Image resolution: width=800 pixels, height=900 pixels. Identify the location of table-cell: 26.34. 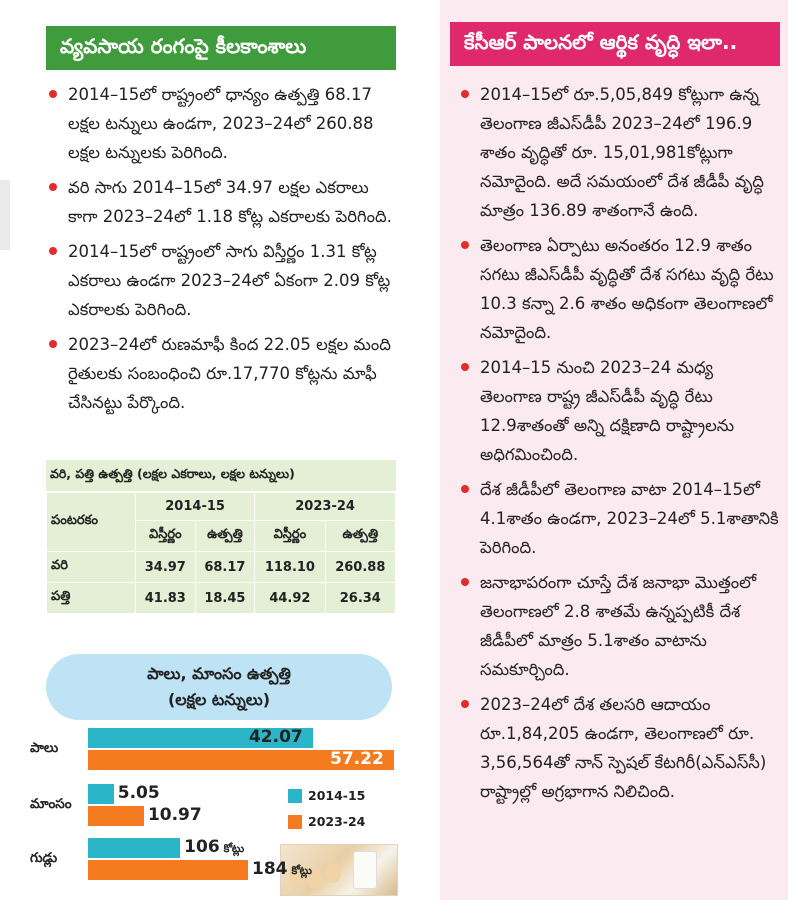
(360, 598).